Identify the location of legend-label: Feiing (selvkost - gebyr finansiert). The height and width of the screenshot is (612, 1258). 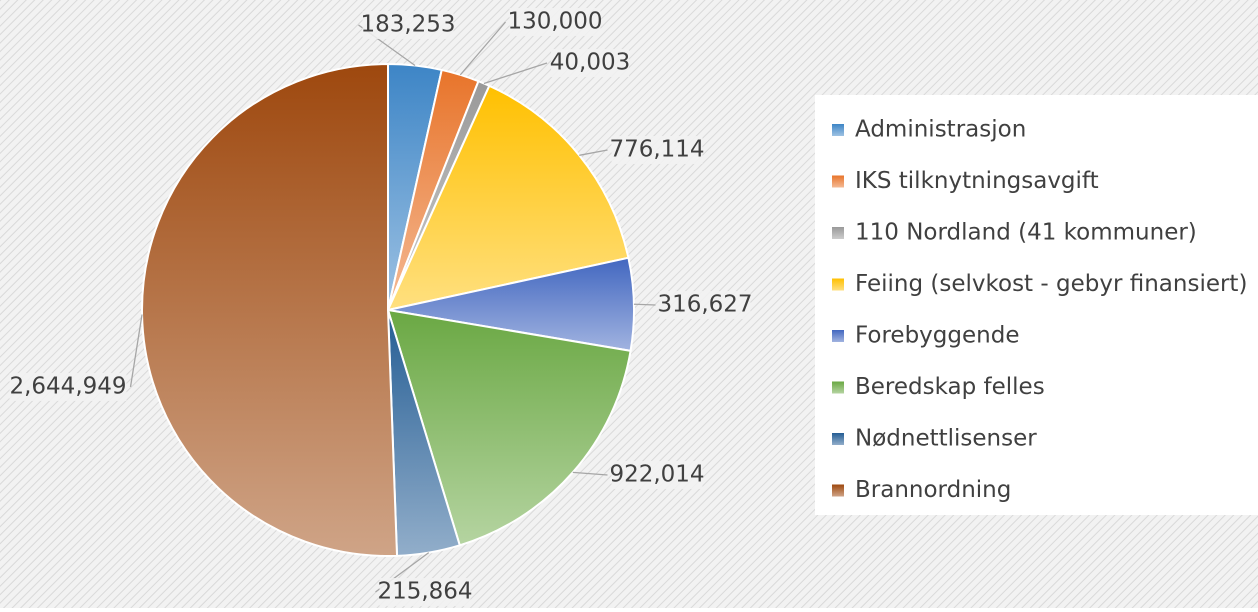
(1051, 284).